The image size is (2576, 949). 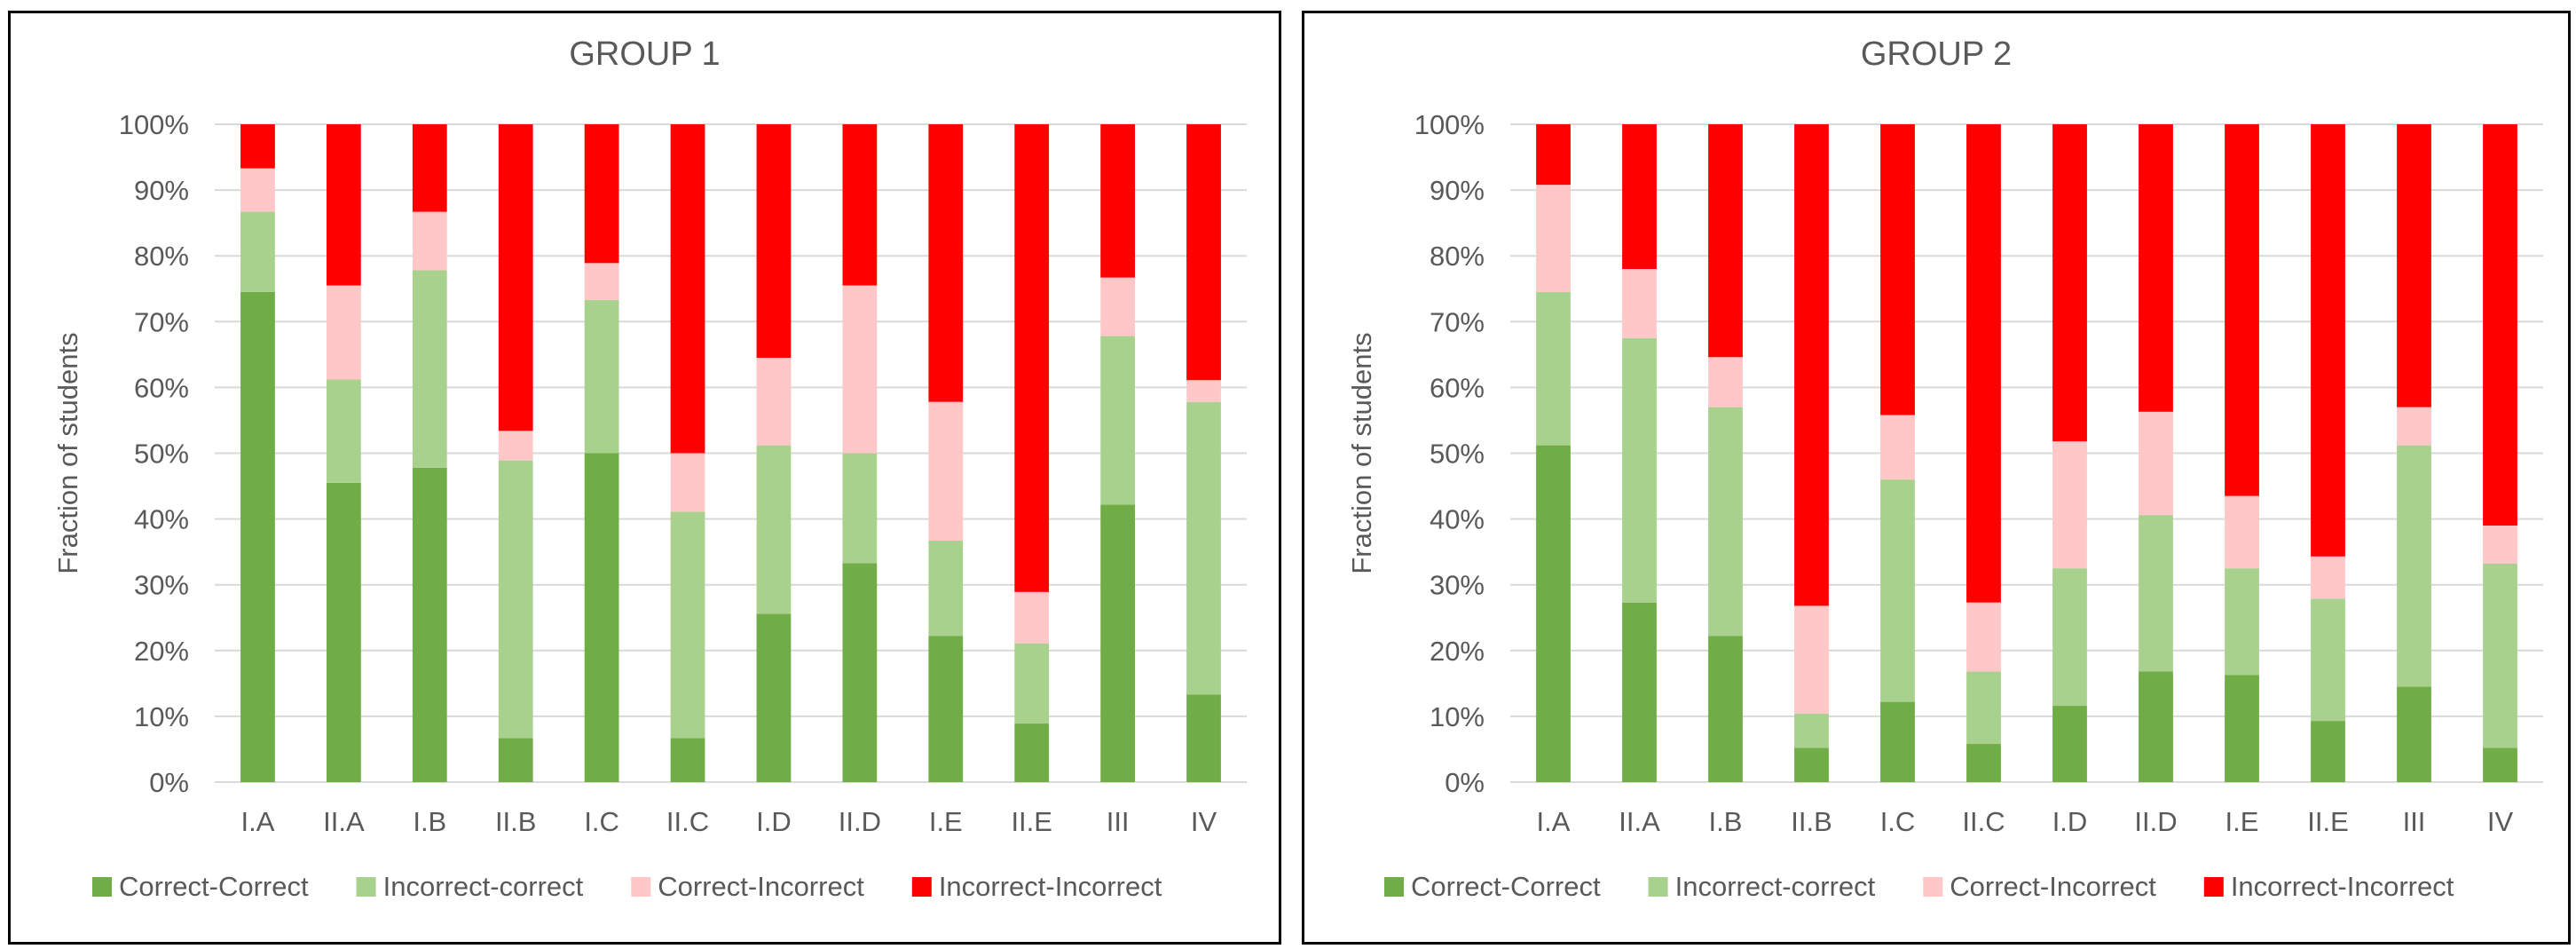 I want to click on bar-segment-ic-incorrect-correct, so click(x=1897, y=591).